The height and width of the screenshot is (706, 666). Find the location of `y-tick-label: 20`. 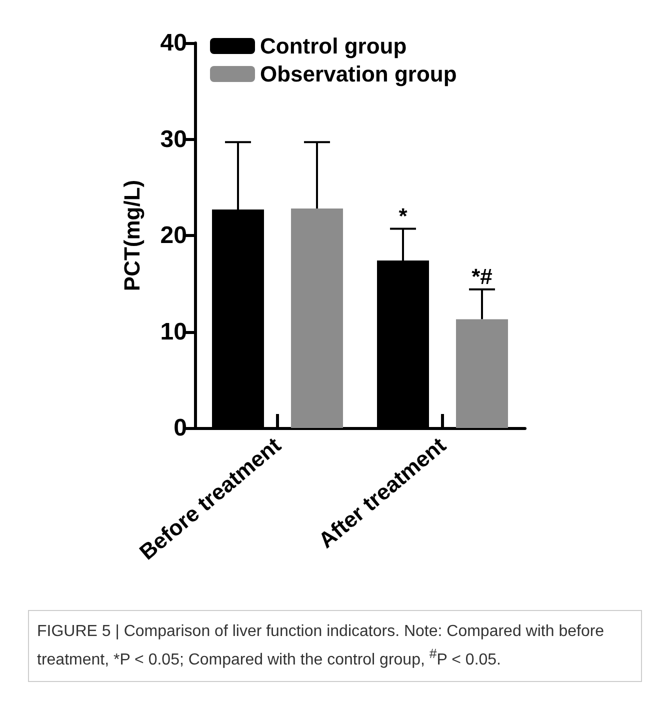

y-tick-label: 20 is located at coordinates (173, 235).